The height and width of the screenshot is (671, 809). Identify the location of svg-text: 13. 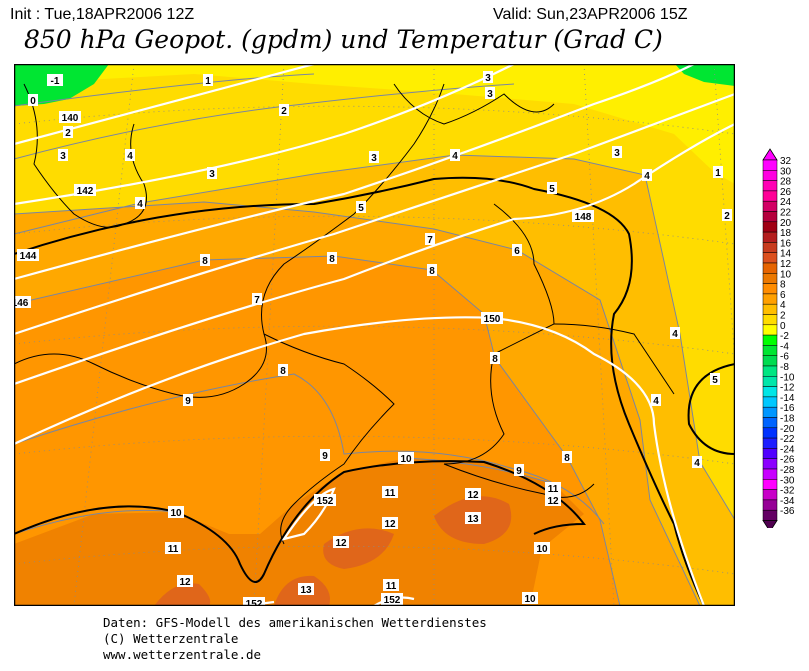
(473, 519).